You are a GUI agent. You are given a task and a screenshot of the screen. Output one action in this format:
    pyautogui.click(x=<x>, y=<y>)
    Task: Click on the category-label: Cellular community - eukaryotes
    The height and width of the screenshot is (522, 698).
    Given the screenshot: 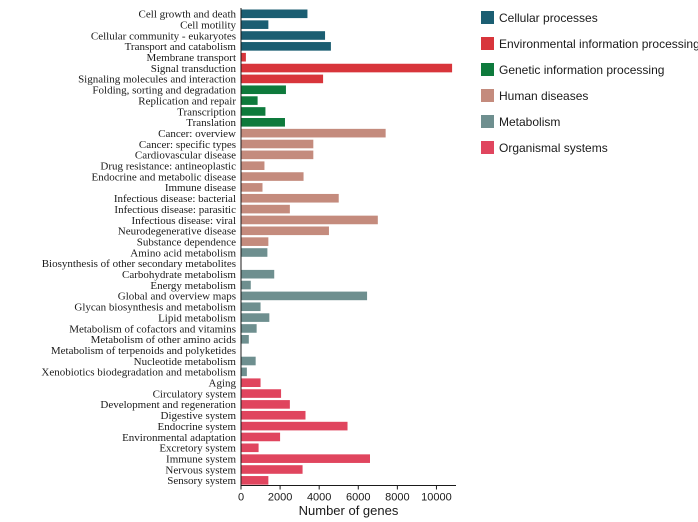 What is the action you would take?
    pyautogui.click(x=163, y=36)
    